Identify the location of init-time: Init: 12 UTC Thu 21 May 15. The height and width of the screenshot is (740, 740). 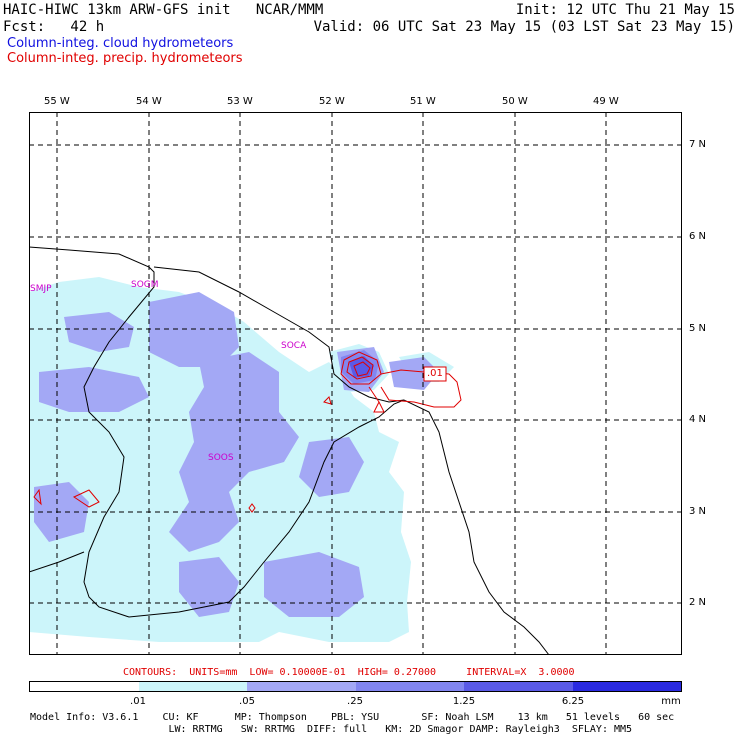
(625, 10).